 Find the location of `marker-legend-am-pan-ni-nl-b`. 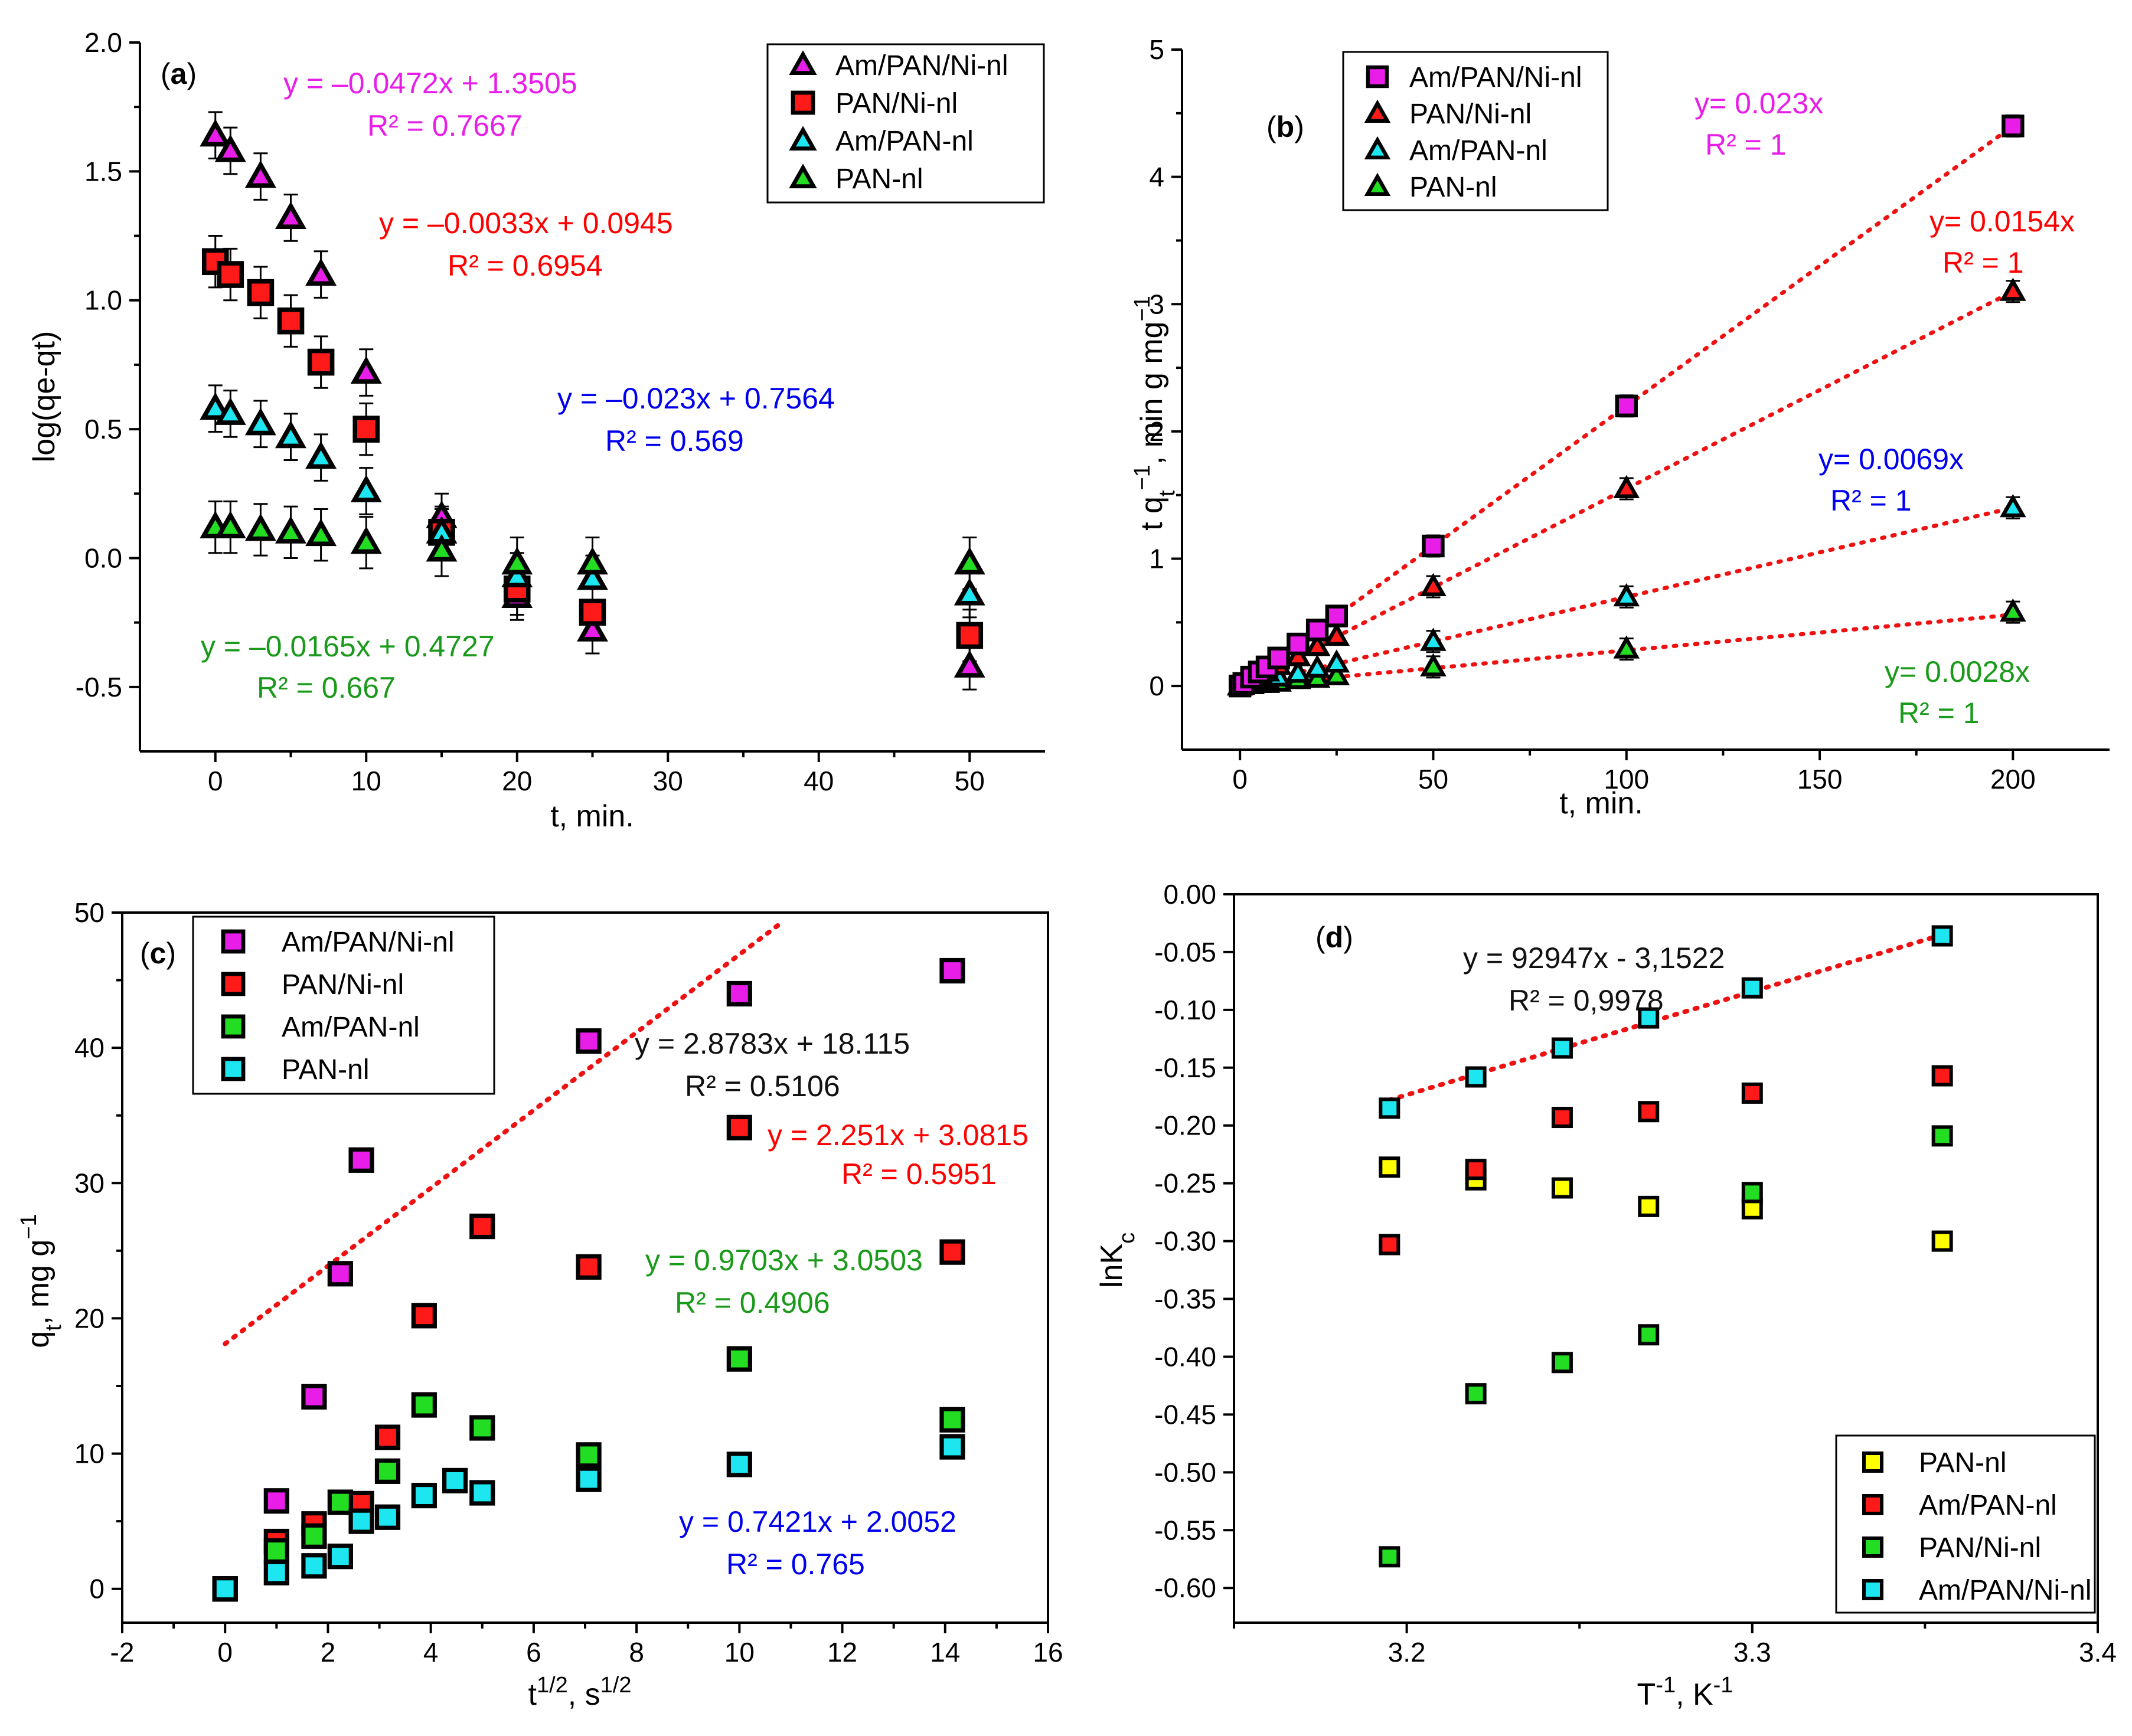

marker-legend-am-pan-ni-nl-b is located at coordinates (1377, 77).